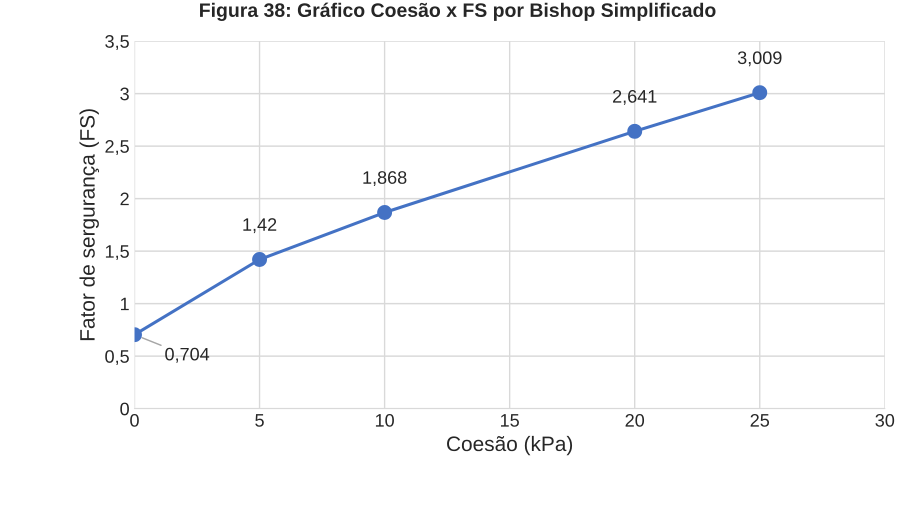  What do you see at coordinates (760, 58) in the screenshot?
I see `data-label: 3,009` at bounding box center [760, 58].